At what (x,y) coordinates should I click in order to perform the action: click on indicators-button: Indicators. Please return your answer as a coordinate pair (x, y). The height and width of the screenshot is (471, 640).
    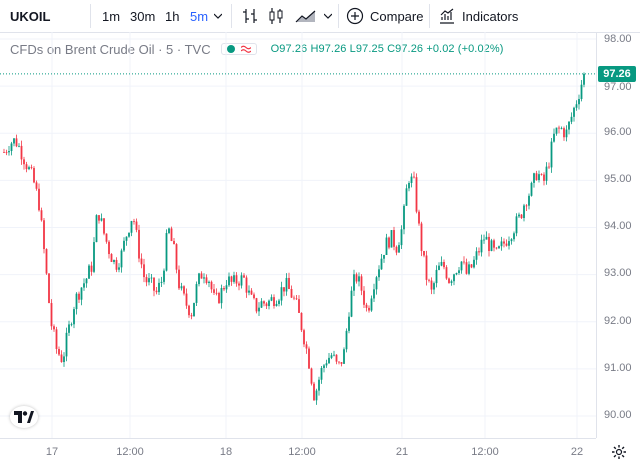
    Looking at the image, I should click on (478, 16).